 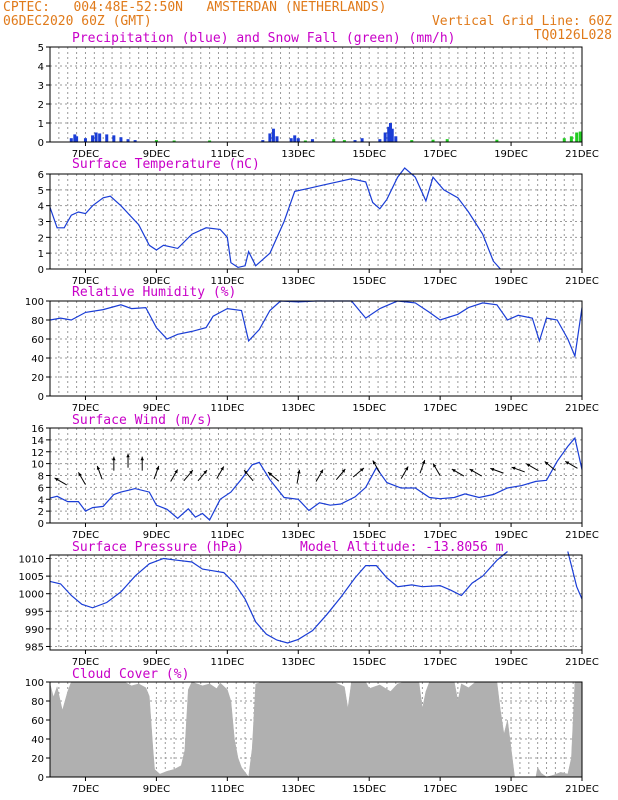 What do you see at coordinates (227, 281) in the screenshot?
I see `temp-xtick-label: 11DEC` at bounding box center [227, 281].